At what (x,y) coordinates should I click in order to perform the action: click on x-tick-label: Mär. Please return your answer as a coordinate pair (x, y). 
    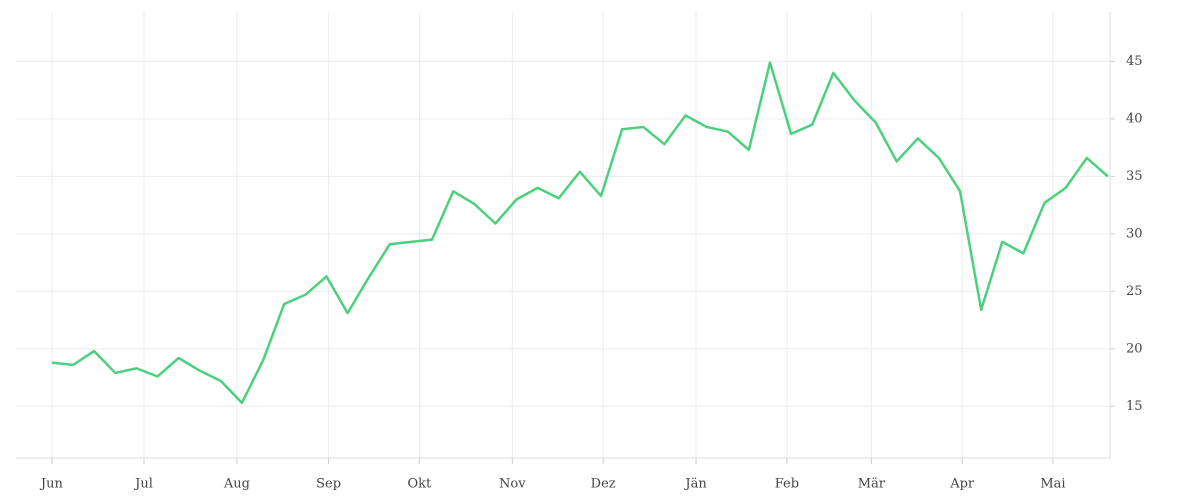
    Looking at the image, I should click on (872, 484).